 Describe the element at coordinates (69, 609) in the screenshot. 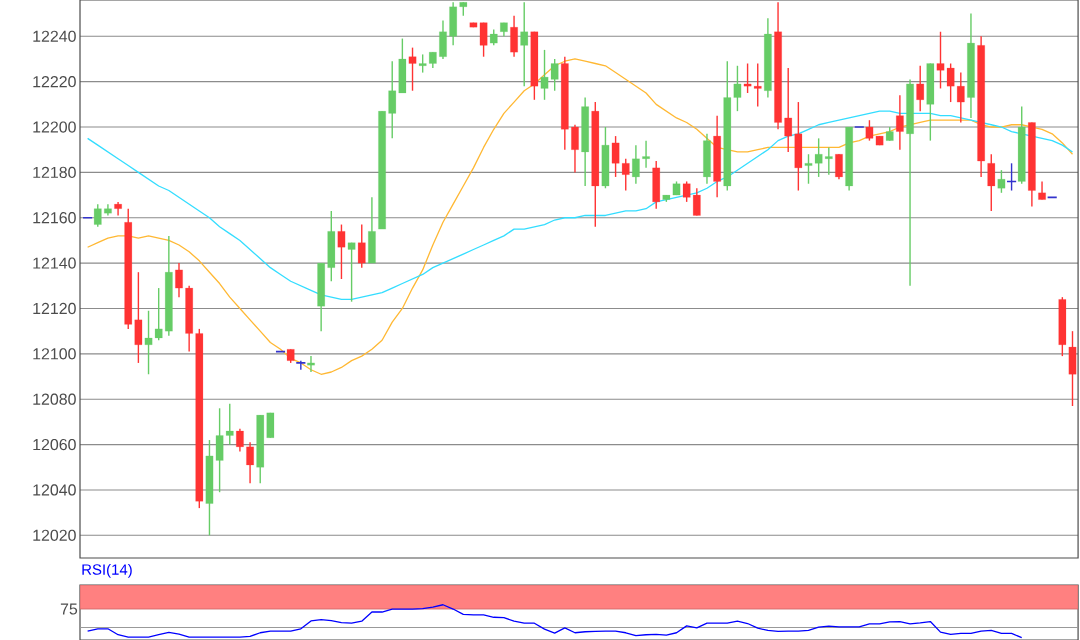

I see `band-label: 75` at that location.